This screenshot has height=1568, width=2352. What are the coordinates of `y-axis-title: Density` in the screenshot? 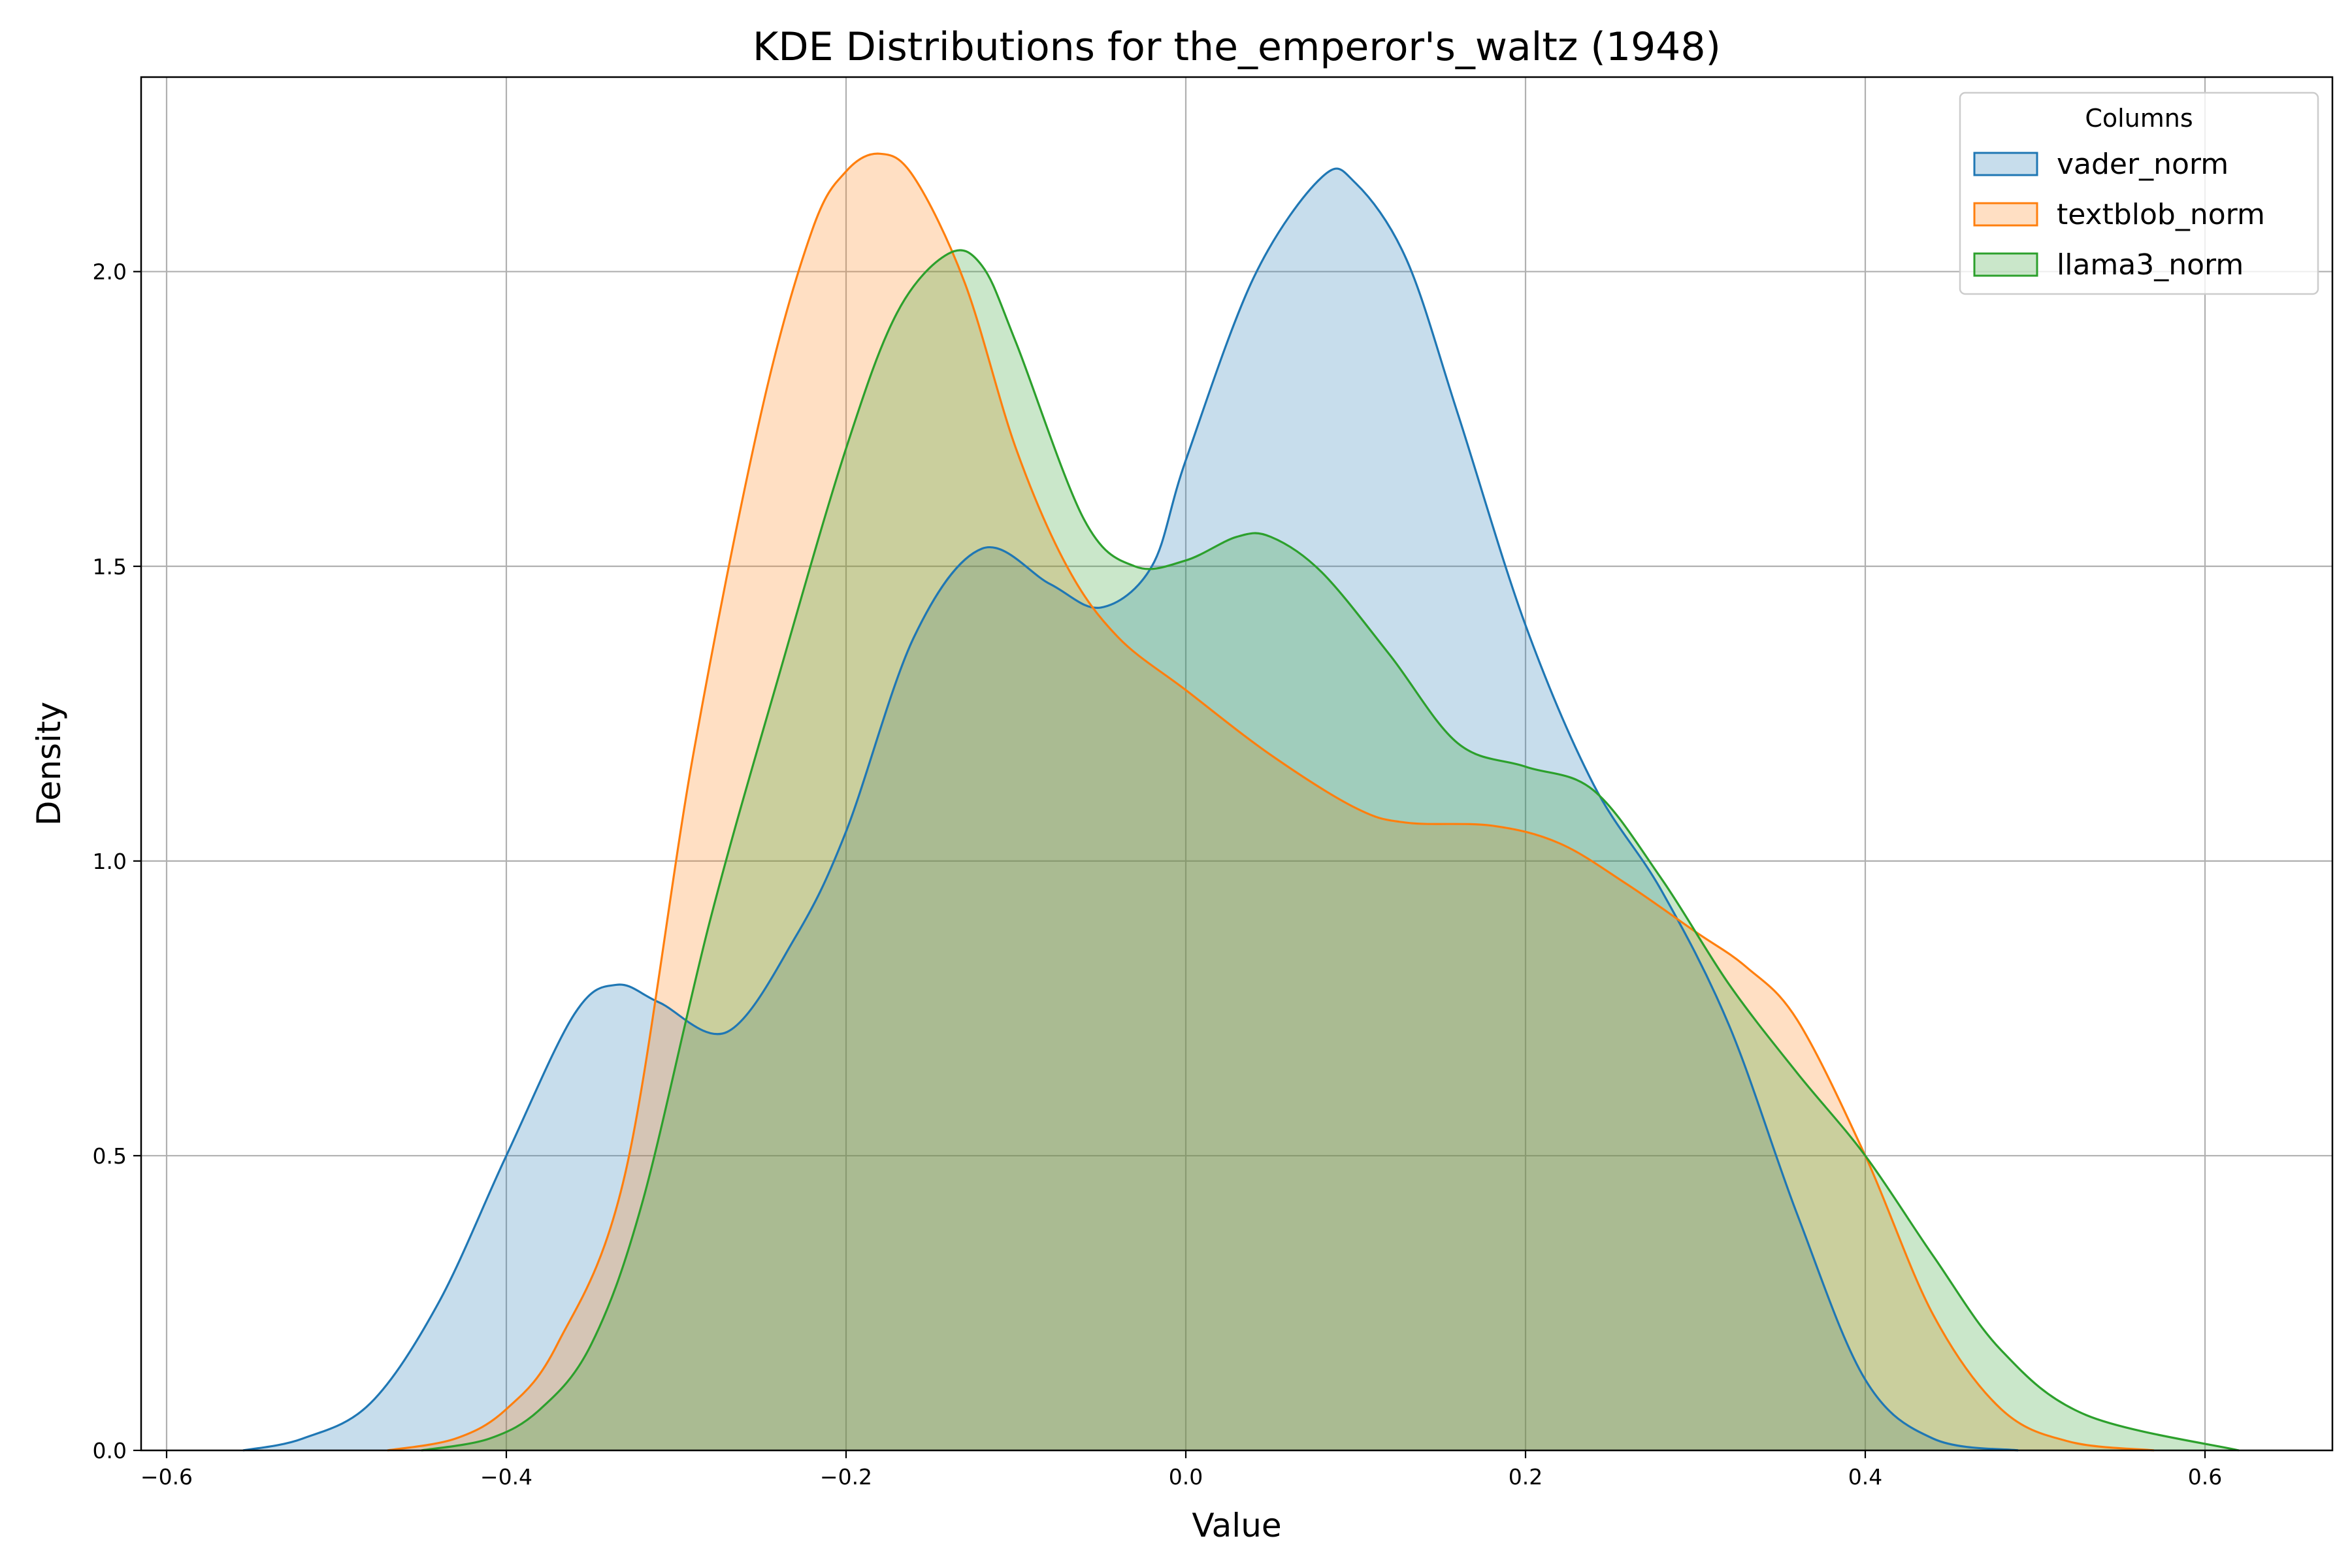 It's located at (49, 764).